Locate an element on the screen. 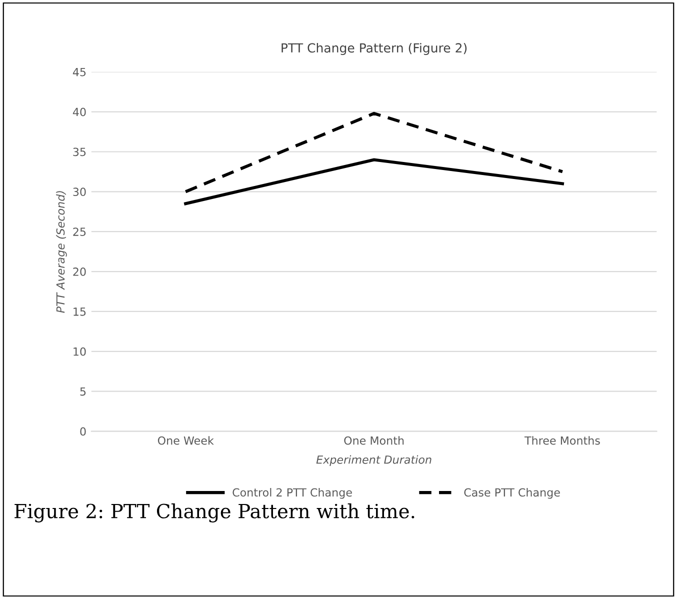 The height and width of the screenshot is (599, 677). x-tick-label: Three Months is located at coordinates (562, 440).